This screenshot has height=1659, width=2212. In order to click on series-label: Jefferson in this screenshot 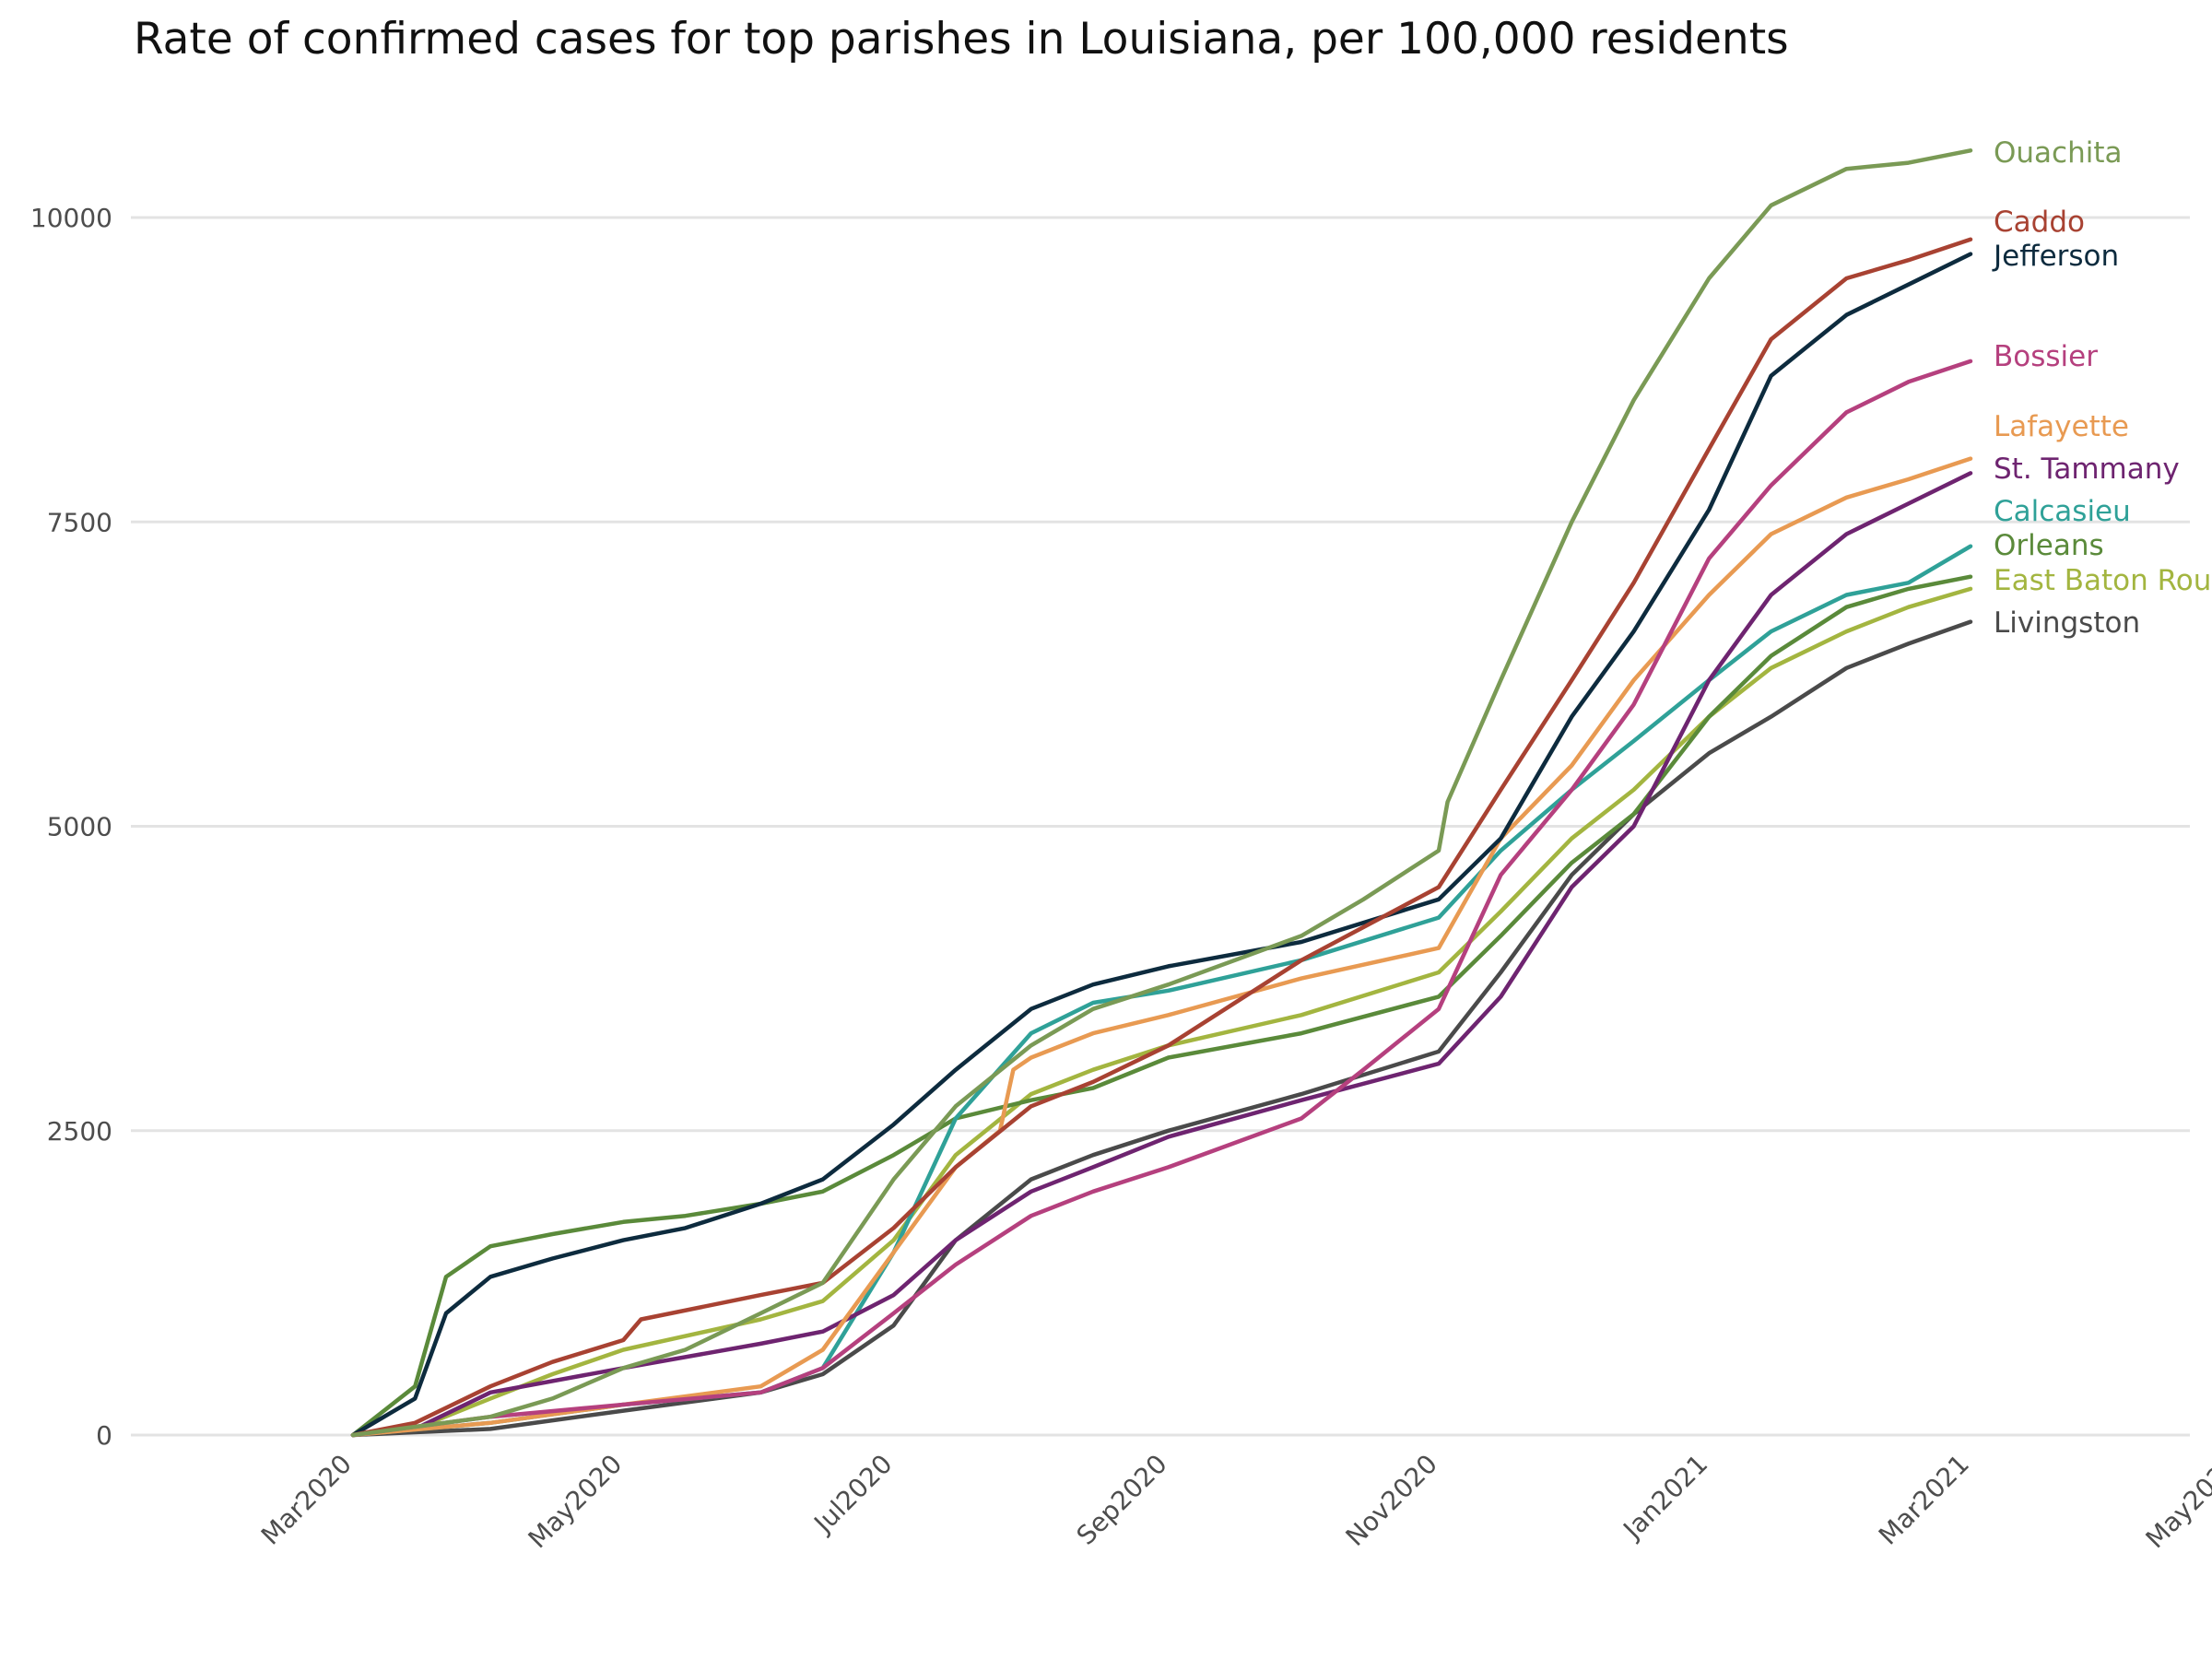, I will do `click(2055, 256)`.